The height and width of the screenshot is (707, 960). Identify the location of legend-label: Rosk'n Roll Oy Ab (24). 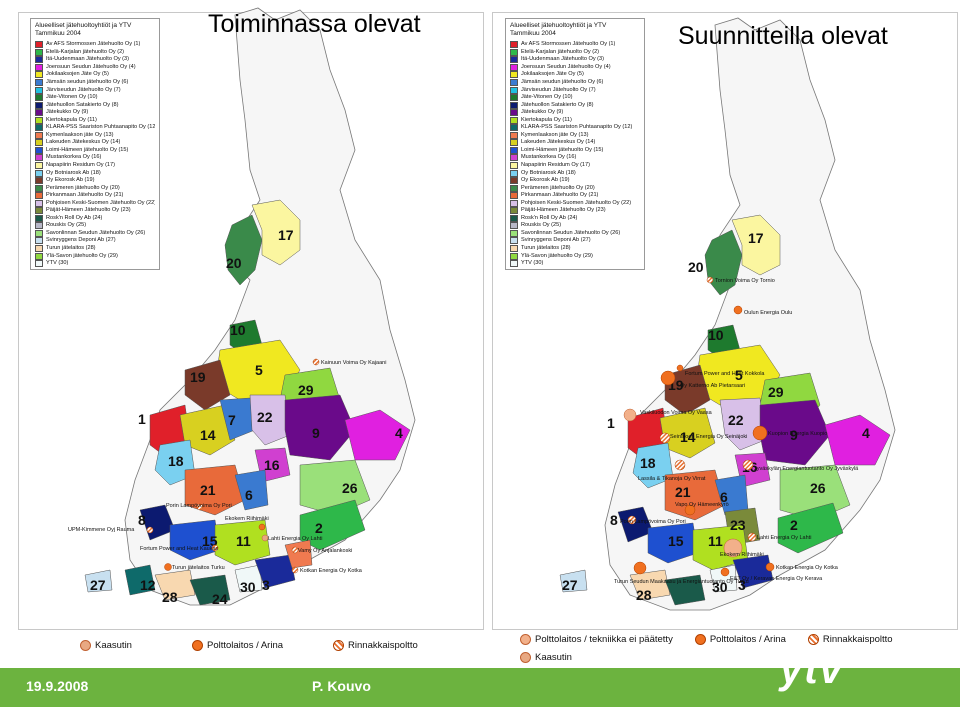
(74, 217).